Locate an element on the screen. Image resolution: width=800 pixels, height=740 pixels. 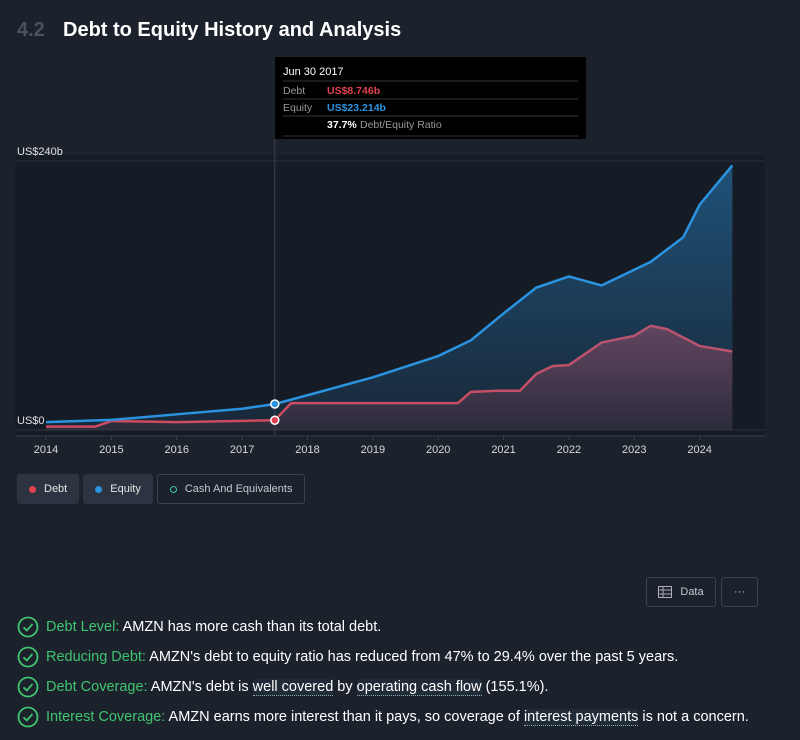
tooltip-name: Equity is located at coordinates (298, 108).